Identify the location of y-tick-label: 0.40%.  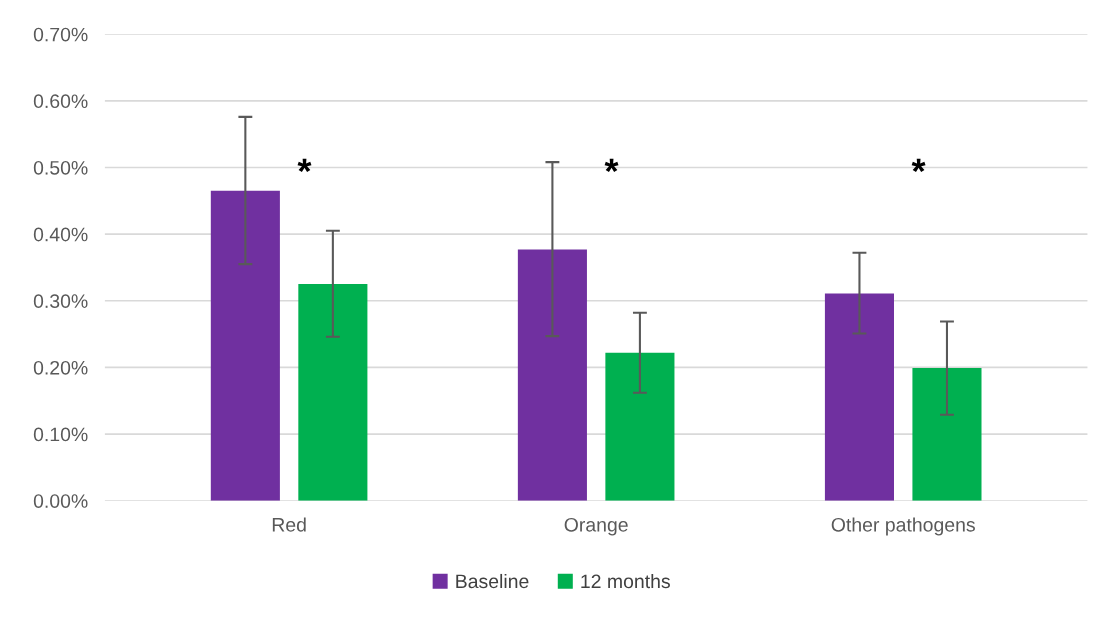
(60, 234).